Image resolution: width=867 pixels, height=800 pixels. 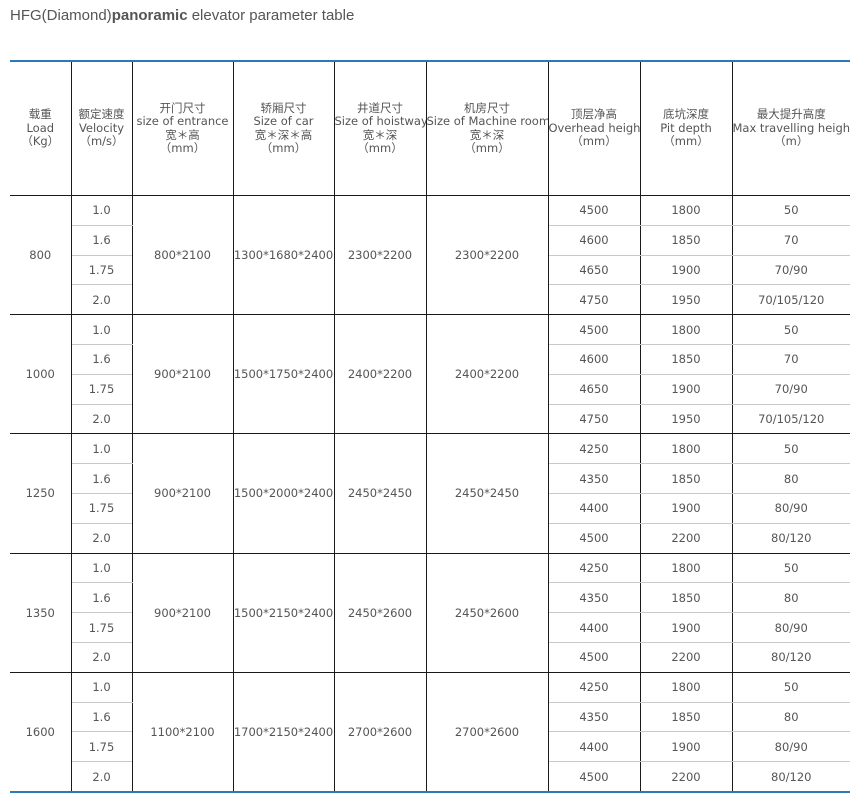 I want to click on overhead-cell: 4600, so click(x=594, y=359).